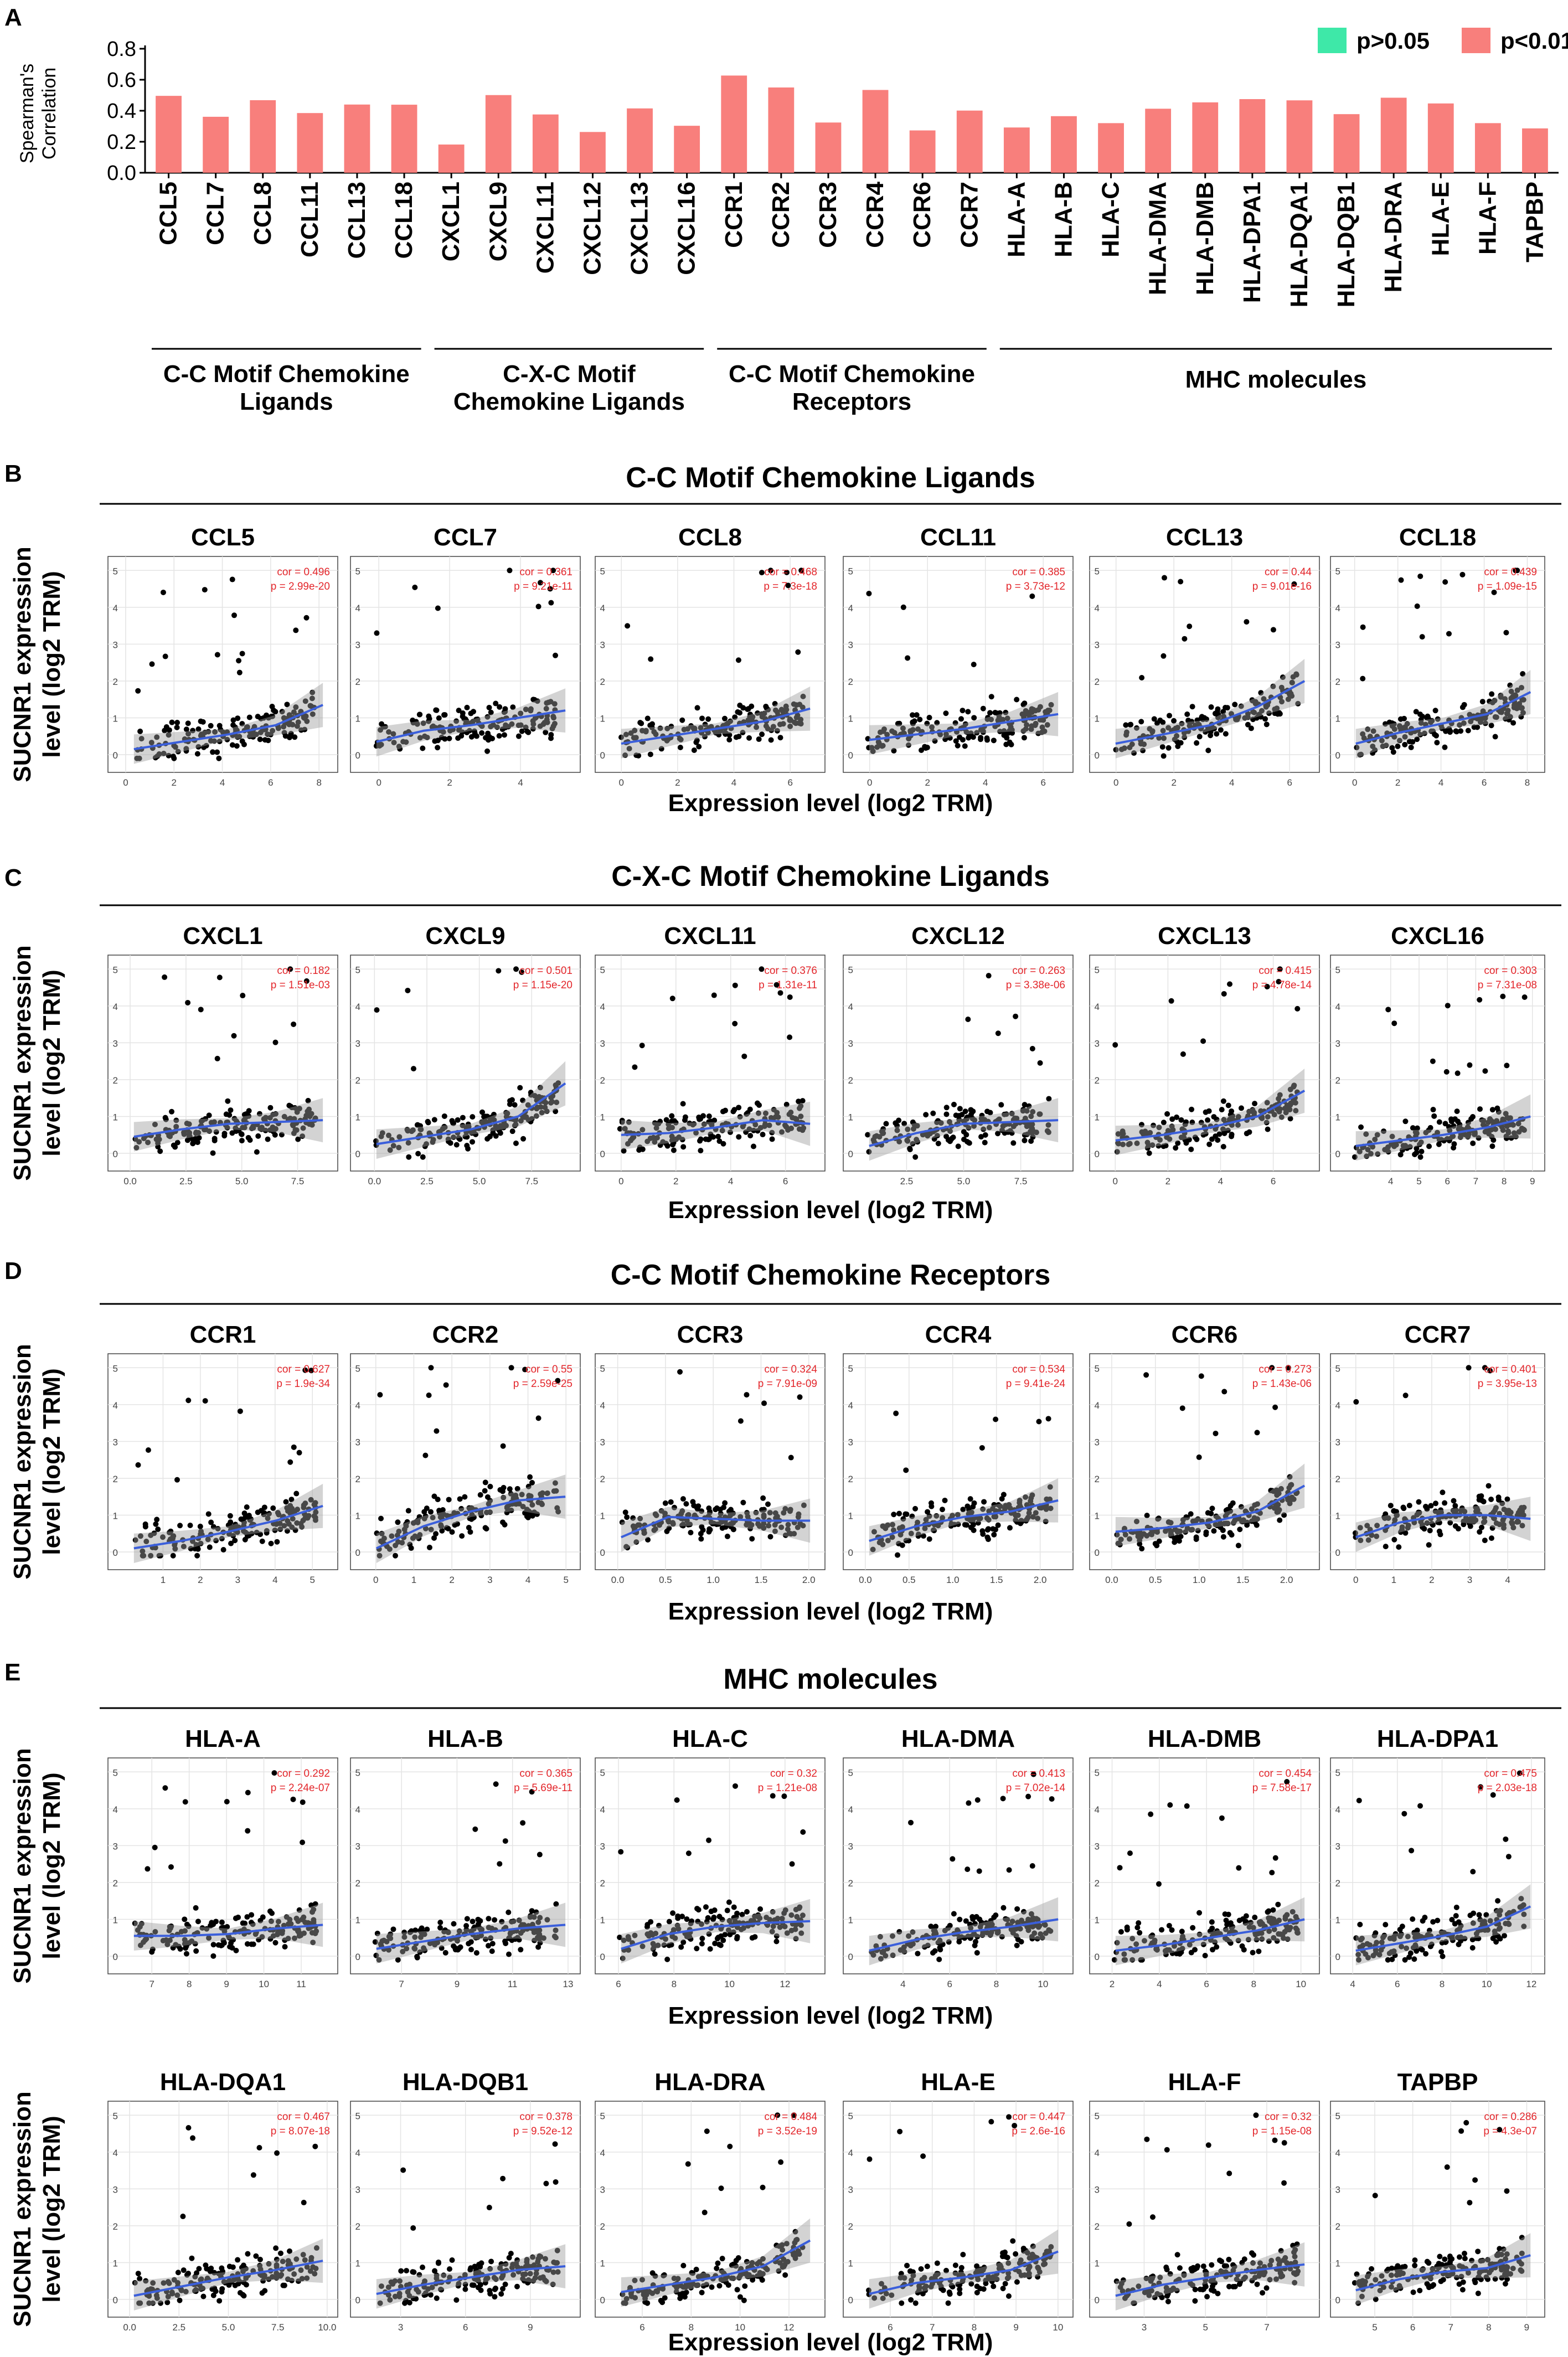 Image resolution: width=1568 pixels, height=2357 pixels. What do you see at coordinates (902, 1984) in the screenshot?
I see `x-tick-label: 4` at bounding box center [902, 1984].